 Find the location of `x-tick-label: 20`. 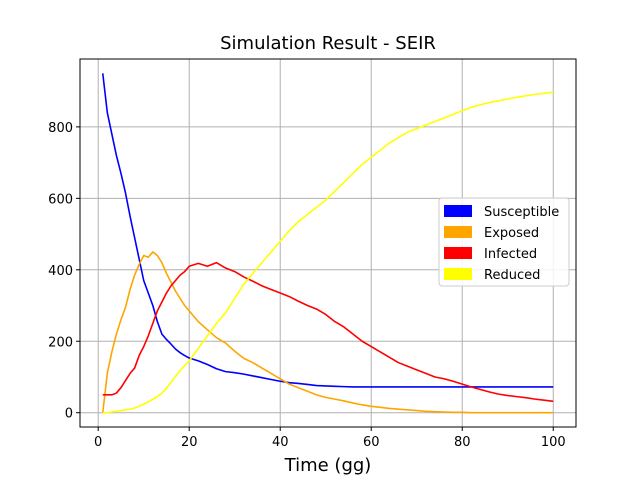

x-tick-label: 20 is located at coordinates (189, 442).